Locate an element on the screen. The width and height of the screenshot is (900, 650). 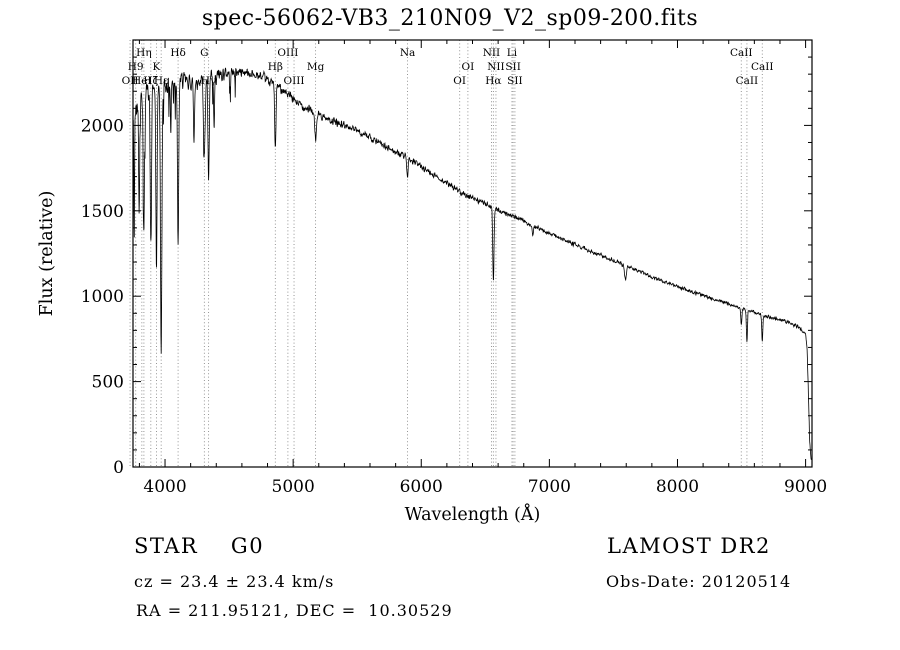
spectral-line-label: K is located at coordinates (157, 67).